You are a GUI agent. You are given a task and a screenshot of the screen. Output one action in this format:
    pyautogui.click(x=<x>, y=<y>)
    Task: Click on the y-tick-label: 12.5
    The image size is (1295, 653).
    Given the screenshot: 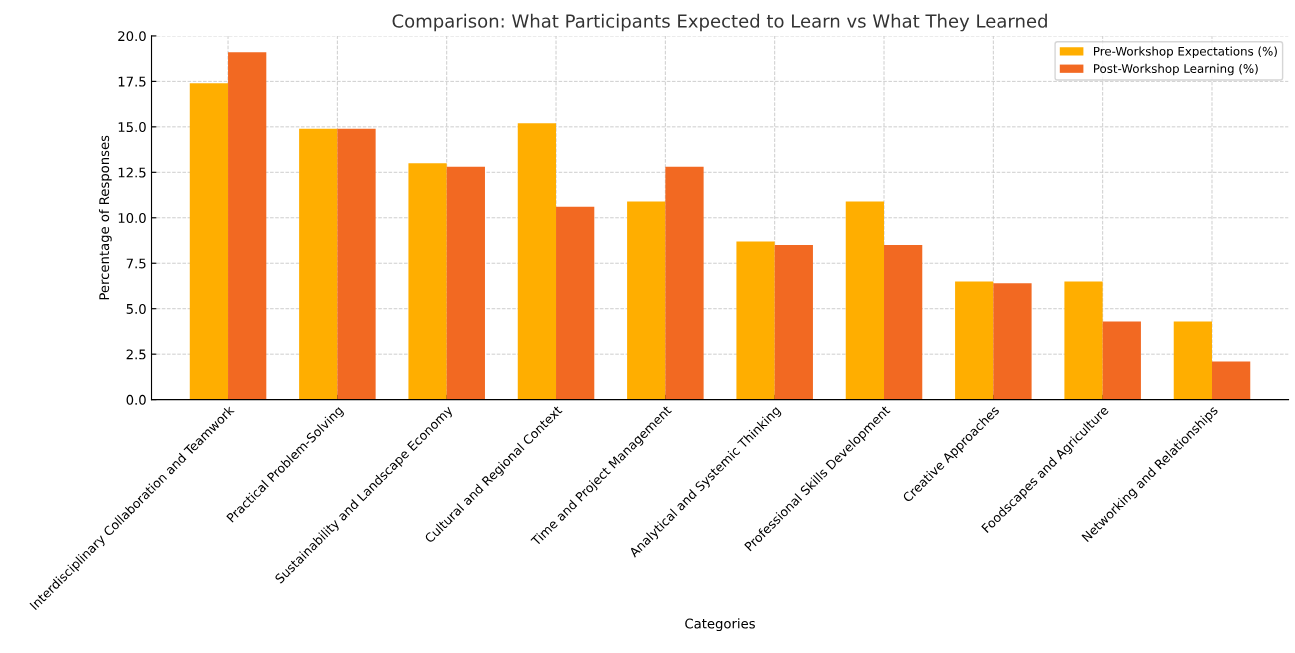 What is the action you would take?
    pyautogui.click(x=132, y=172)
    